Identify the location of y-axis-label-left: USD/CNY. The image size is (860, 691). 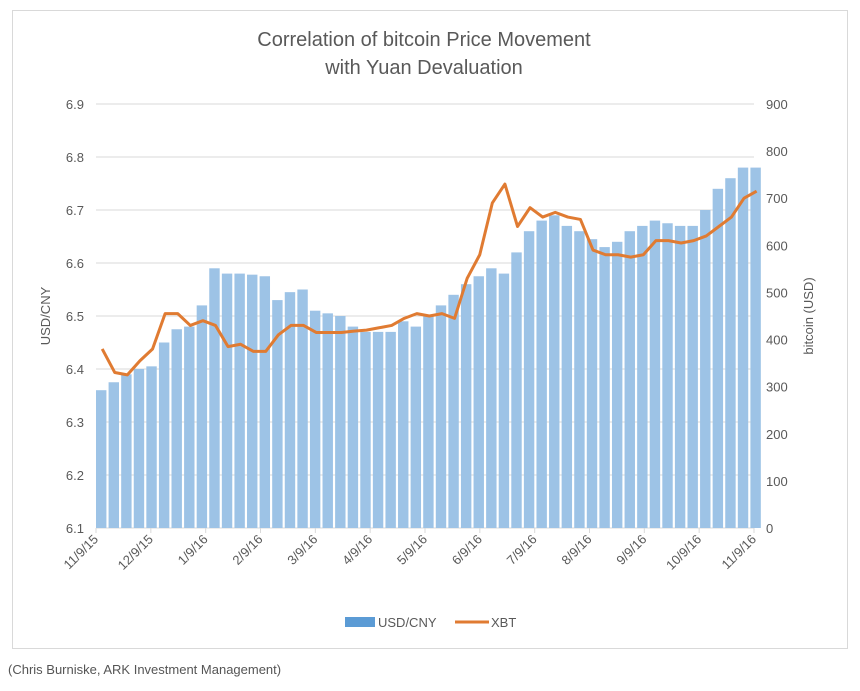
(45, 315).